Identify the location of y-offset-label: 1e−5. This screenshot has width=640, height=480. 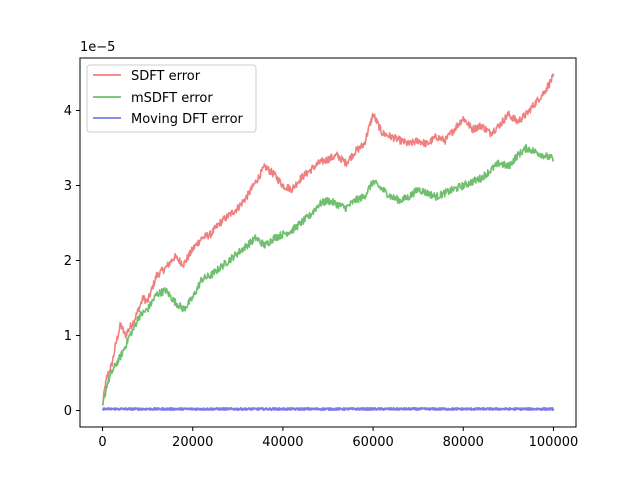
(97, 47).